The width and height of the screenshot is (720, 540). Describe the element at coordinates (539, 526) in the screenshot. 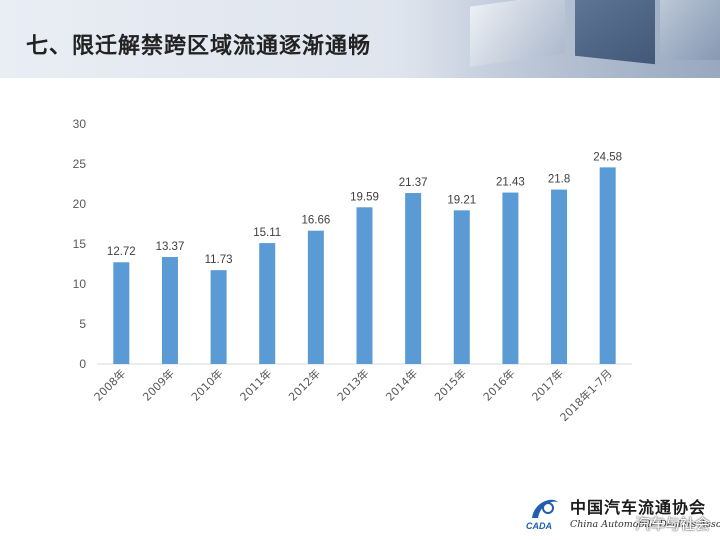

I see `logo-mark-text: CADA` at that location.